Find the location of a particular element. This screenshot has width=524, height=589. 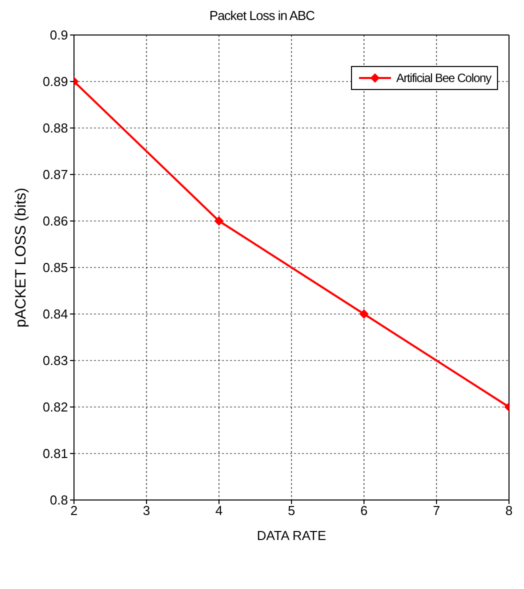

x-tick-label: 8 is located at coordinates (509, 510).